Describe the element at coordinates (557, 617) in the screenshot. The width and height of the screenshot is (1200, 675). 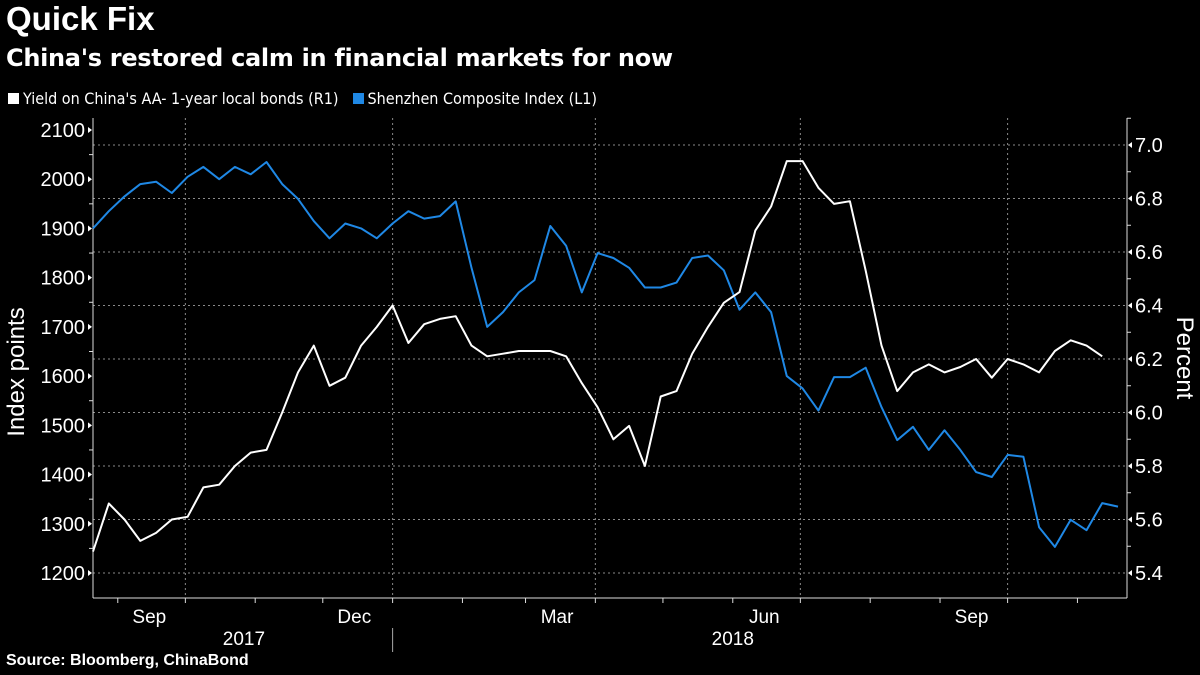
I see `x-tick-label: Mar` at that location.